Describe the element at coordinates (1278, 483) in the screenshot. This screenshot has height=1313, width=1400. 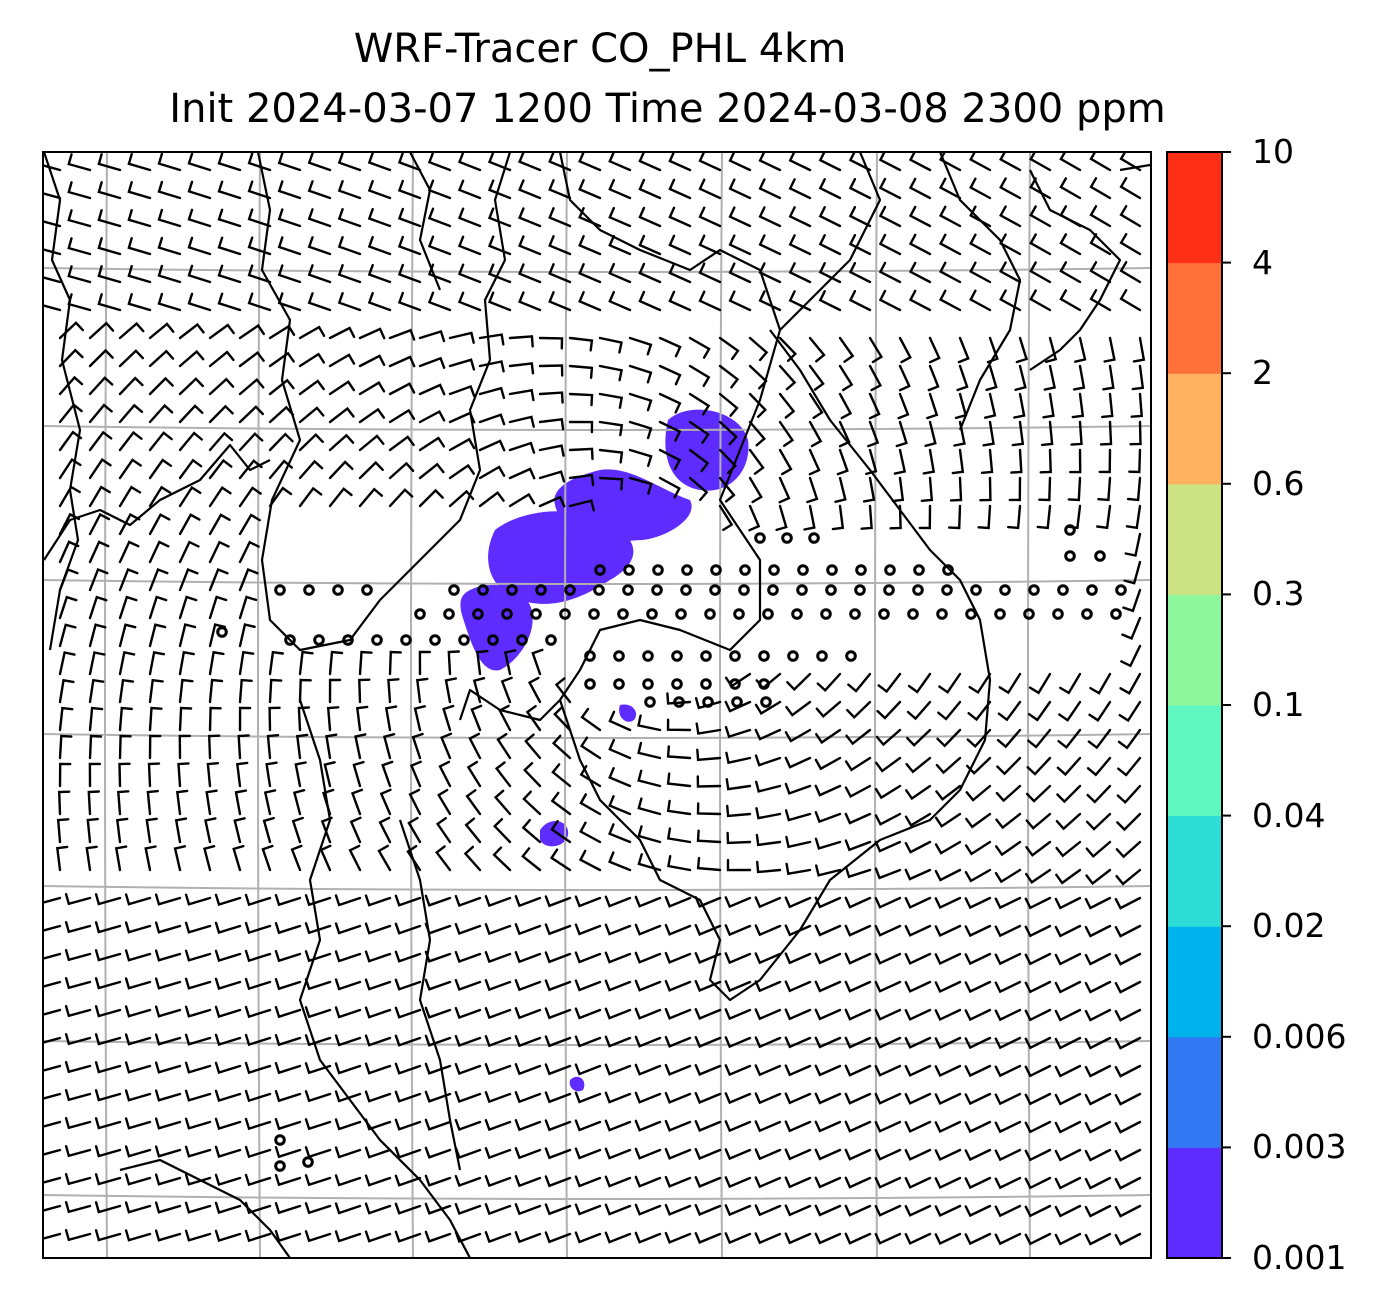
I see `colorbar-tick-label: 0.6` at that location.